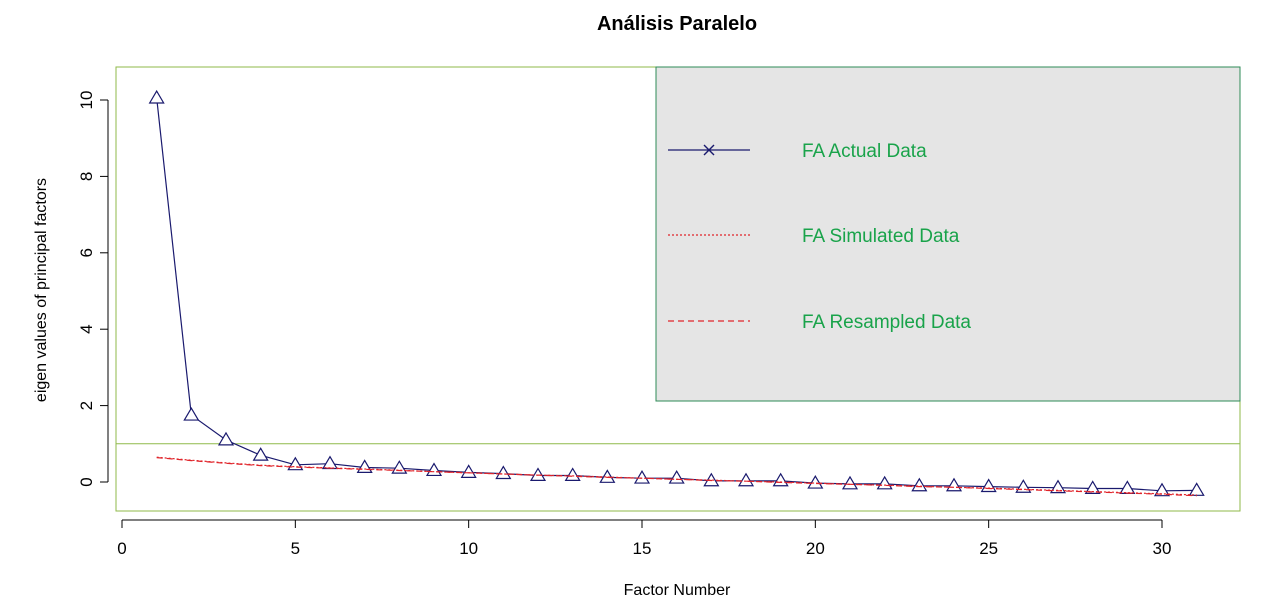 Image resolution: width=1264 pixels, height=615 pixels. I want to click on y-axis-label: eigen values of principal factors, so click(41, 290).